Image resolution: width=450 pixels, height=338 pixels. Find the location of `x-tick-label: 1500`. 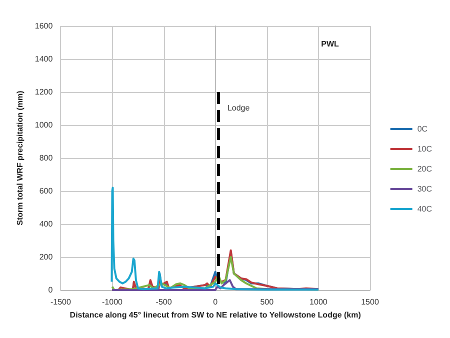

x-tick-label: 1500 is located at coordinates (370, 302).